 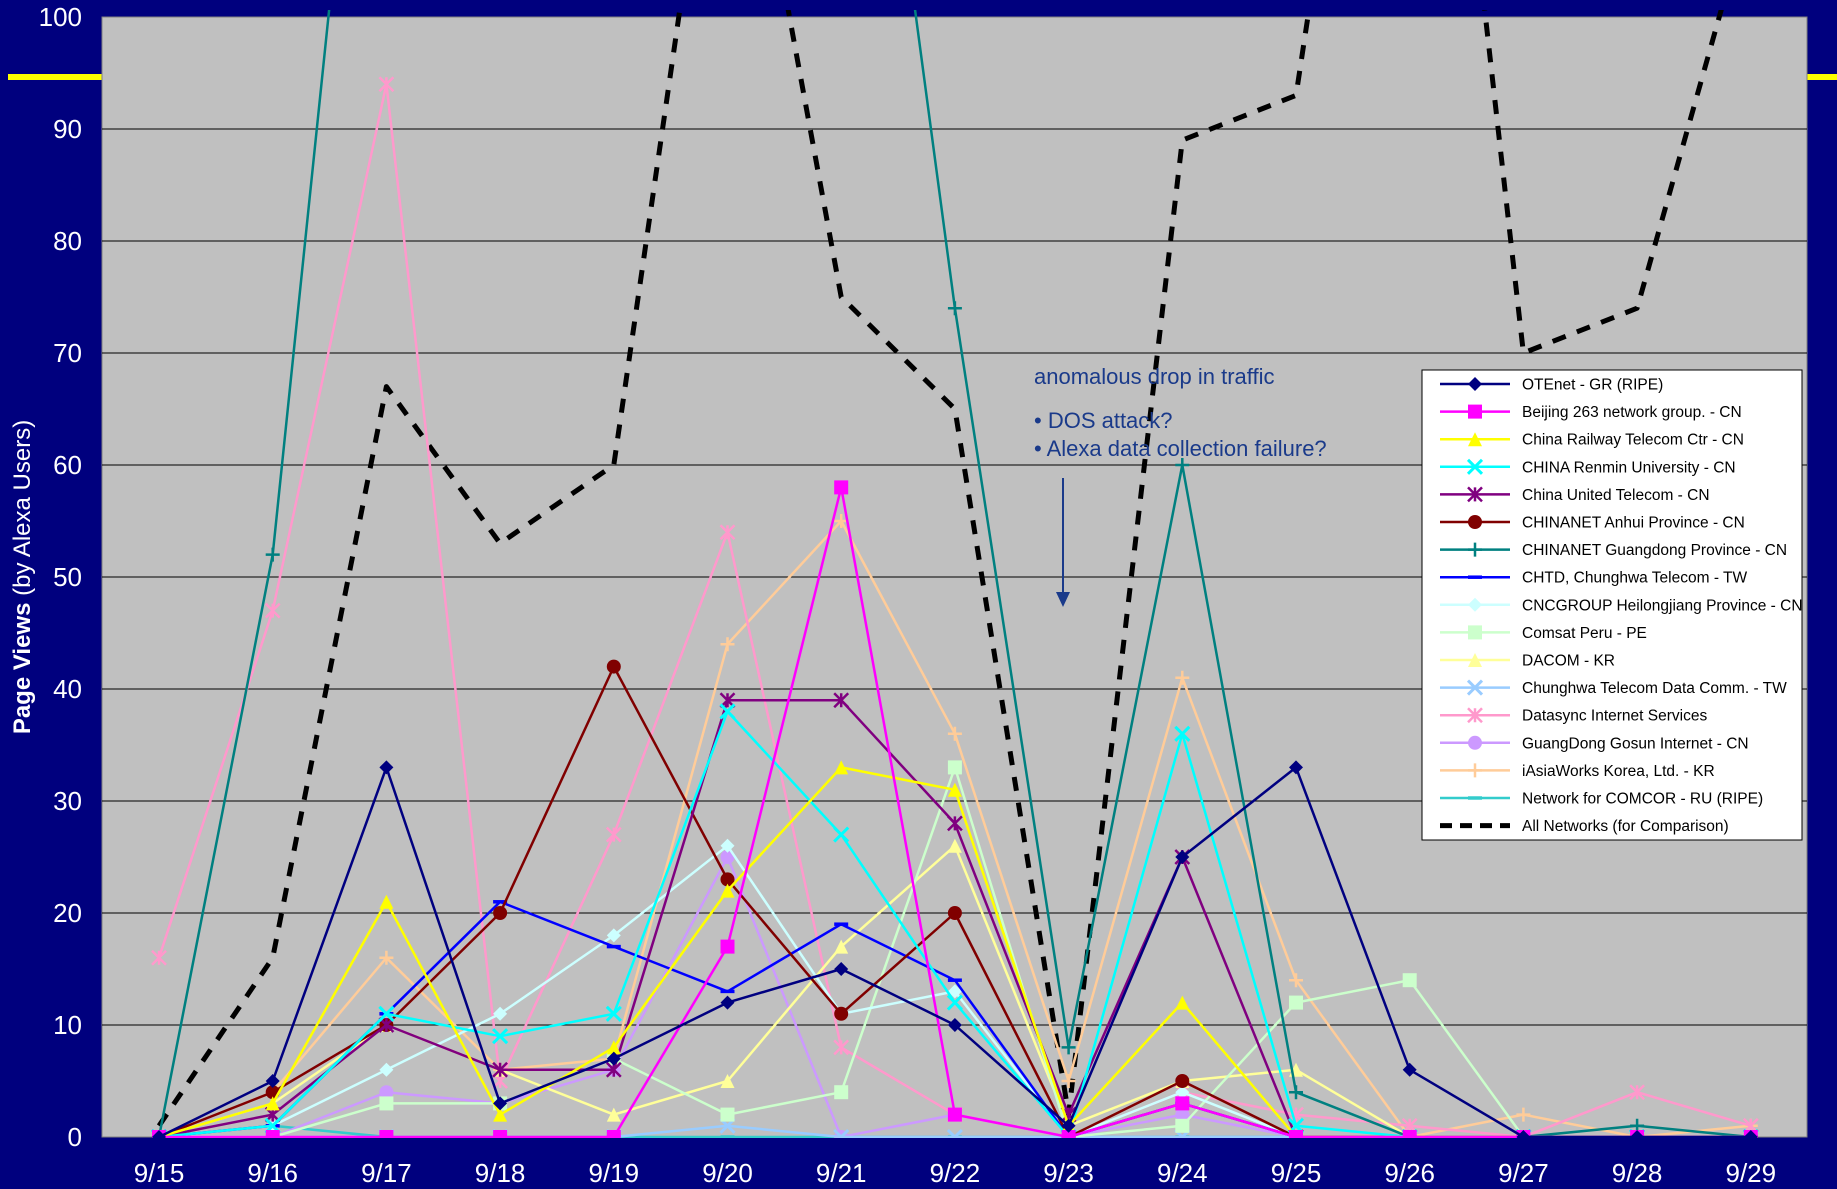 I want to click on legend-label: OTEnet - GR (RIPE), so click(x=1592, y=385).